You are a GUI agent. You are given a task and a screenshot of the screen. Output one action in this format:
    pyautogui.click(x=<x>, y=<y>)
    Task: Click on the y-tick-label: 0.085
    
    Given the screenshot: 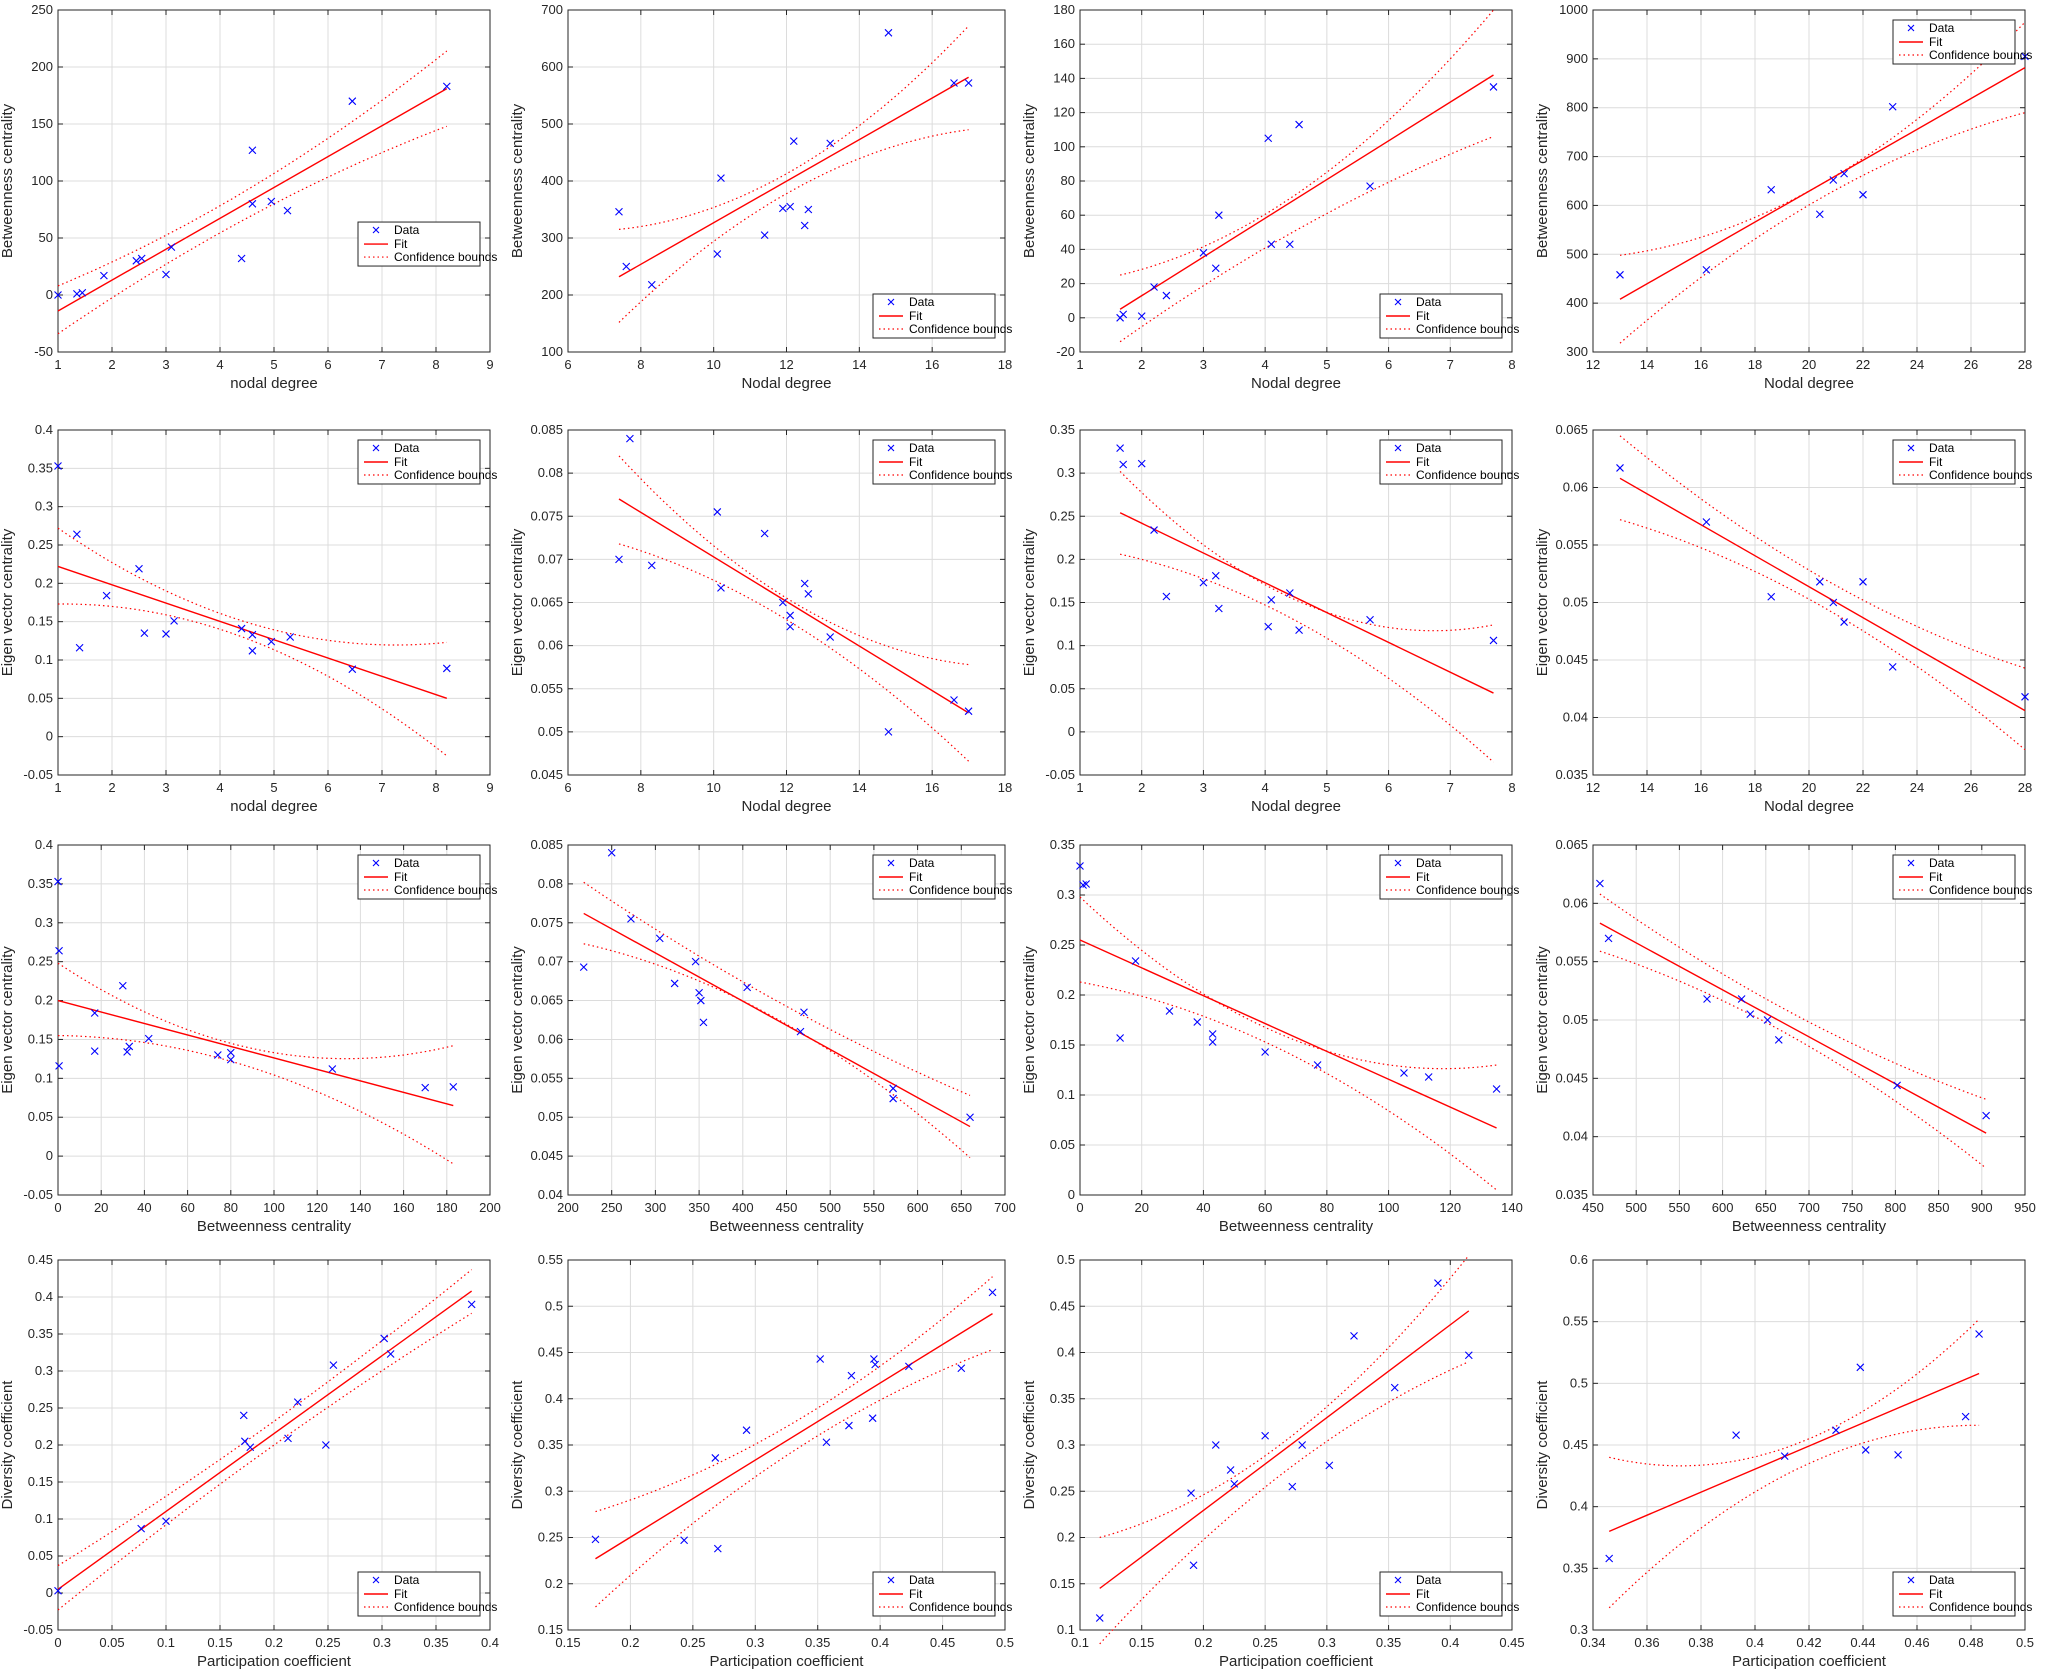 What is the action you would take?
    pyautogui.click(x=546, y=429)
    